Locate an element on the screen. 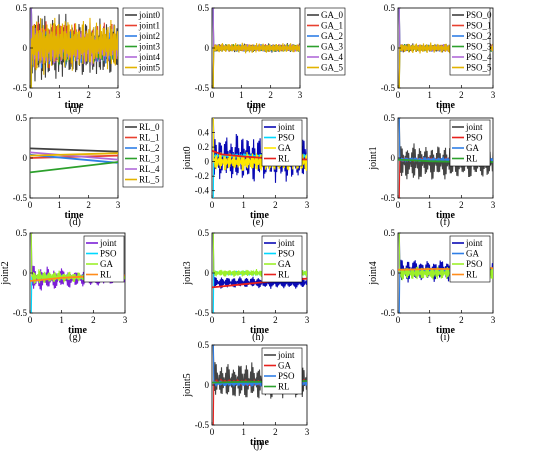  panel-caption: (i) is located at coordinates (444, 337).